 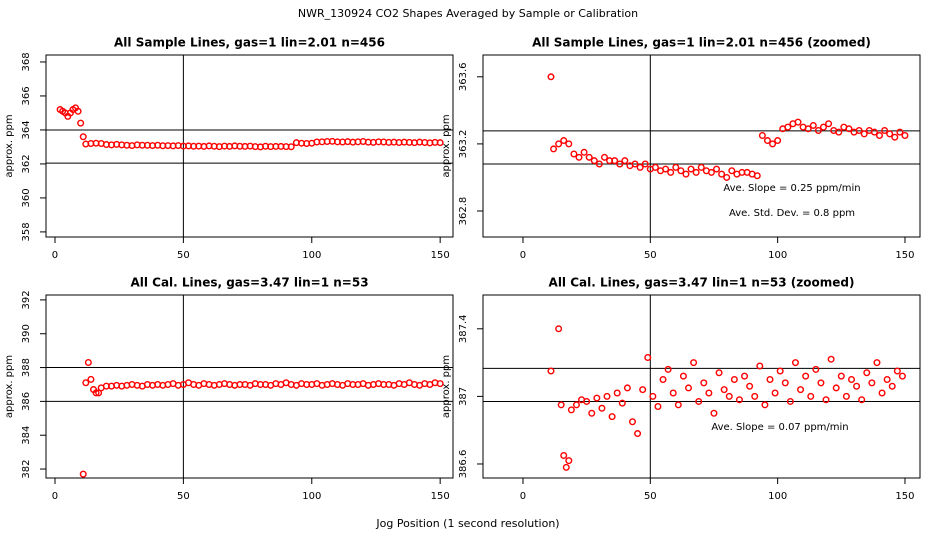 I want to click on y-axis-label: approx. ppm, so click(x=9, y=145).